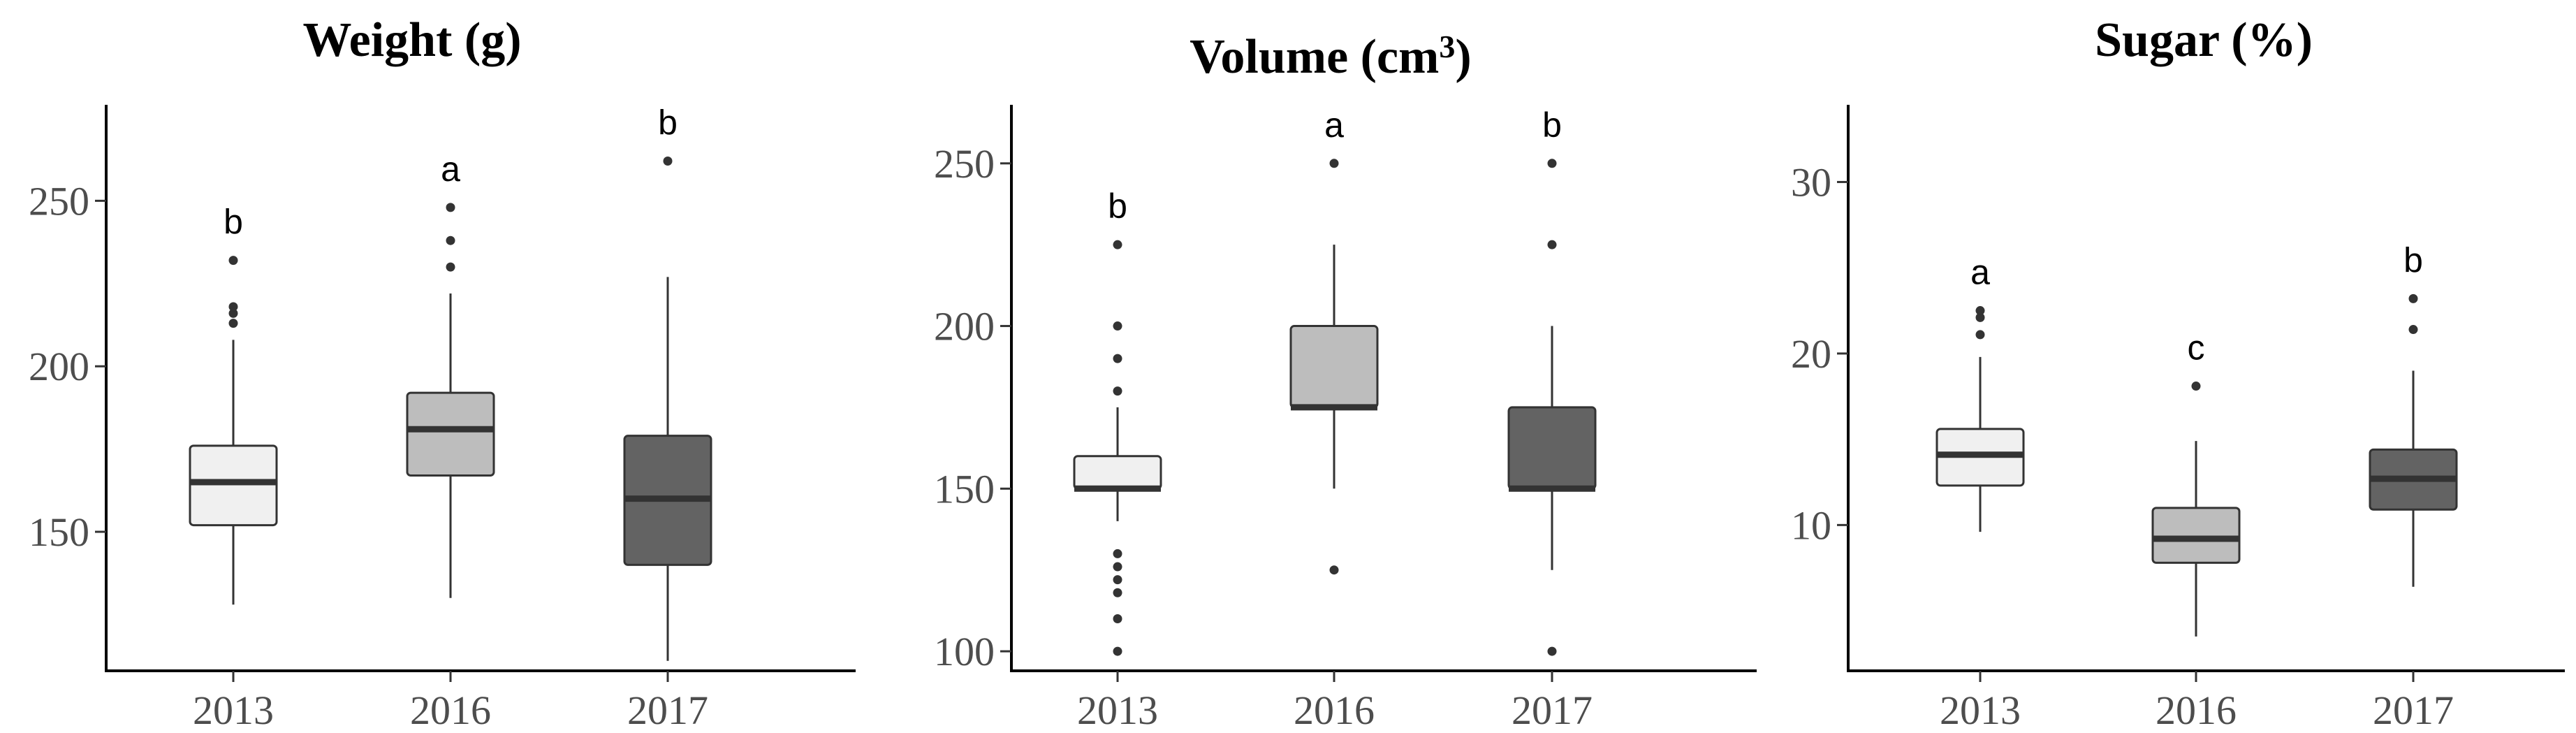 This screenshot has height=733, width=2576. I want to click on y-tick-label: 10, so click(1811, 525).